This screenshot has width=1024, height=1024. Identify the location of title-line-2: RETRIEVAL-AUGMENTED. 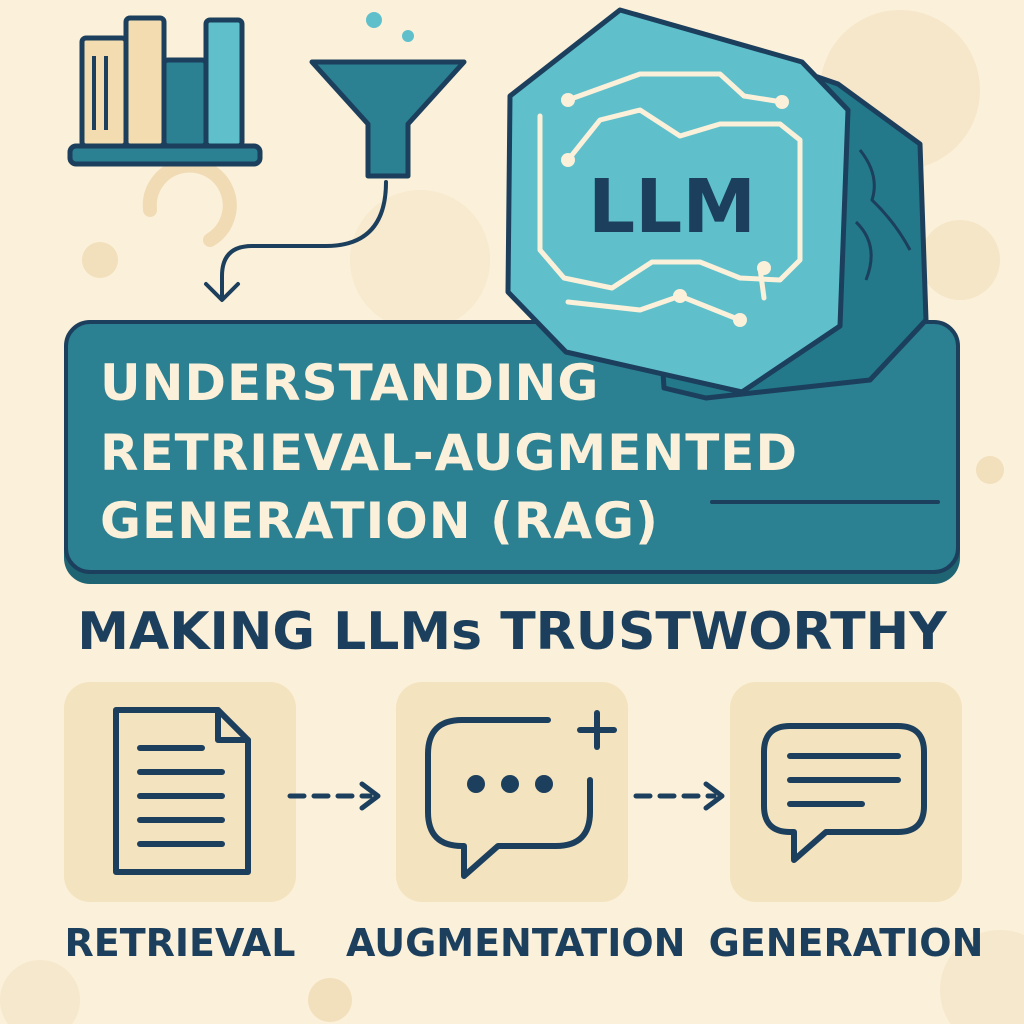
(449, 453).